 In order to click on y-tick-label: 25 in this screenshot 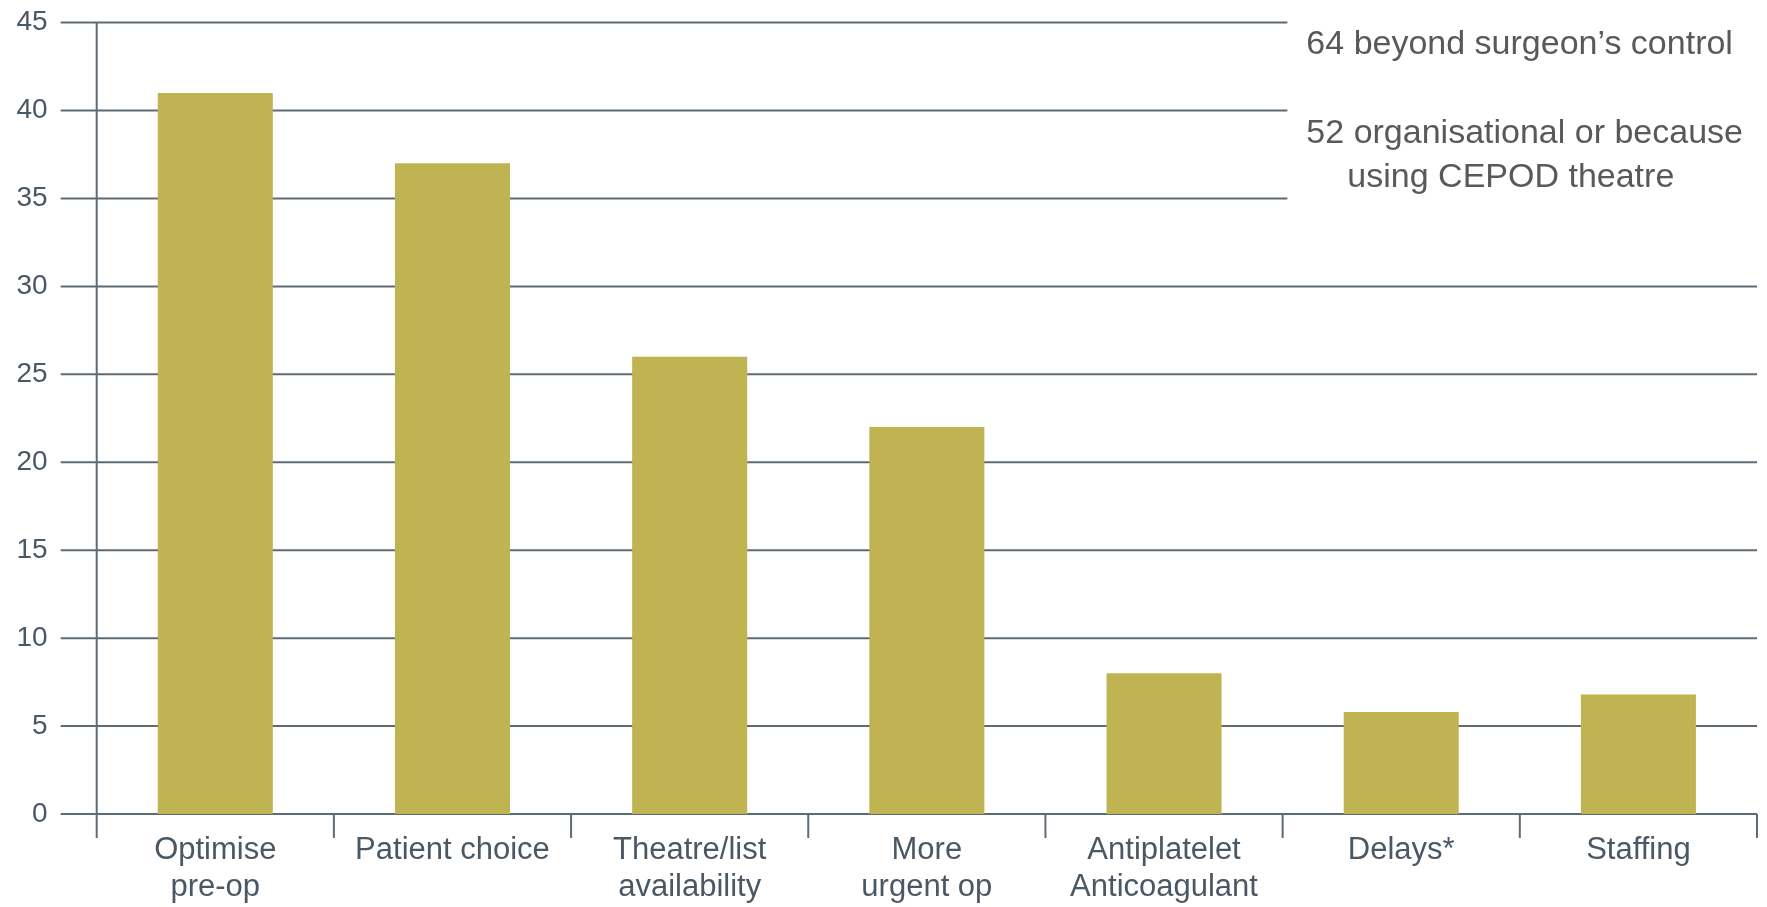, I will do `click(32, 373)`.